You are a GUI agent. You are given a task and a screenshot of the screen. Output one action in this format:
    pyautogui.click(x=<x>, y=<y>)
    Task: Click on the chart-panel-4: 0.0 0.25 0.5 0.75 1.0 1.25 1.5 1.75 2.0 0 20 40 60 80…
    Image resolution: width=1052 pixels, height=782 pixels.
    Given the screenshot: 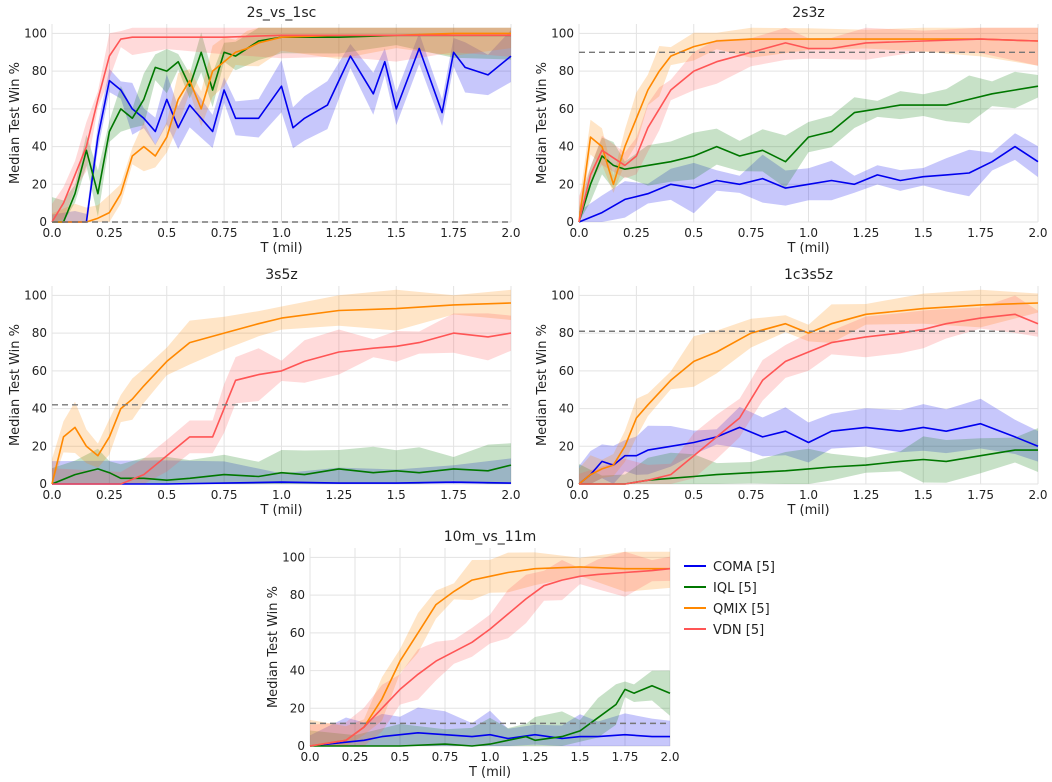 What is the action you would take?
    pyautogui.click(x=473, y=654)
    